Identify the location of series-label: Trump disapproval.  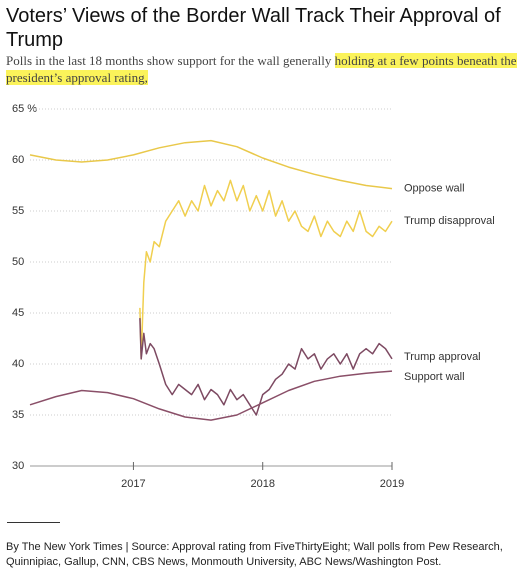
(449, 221).